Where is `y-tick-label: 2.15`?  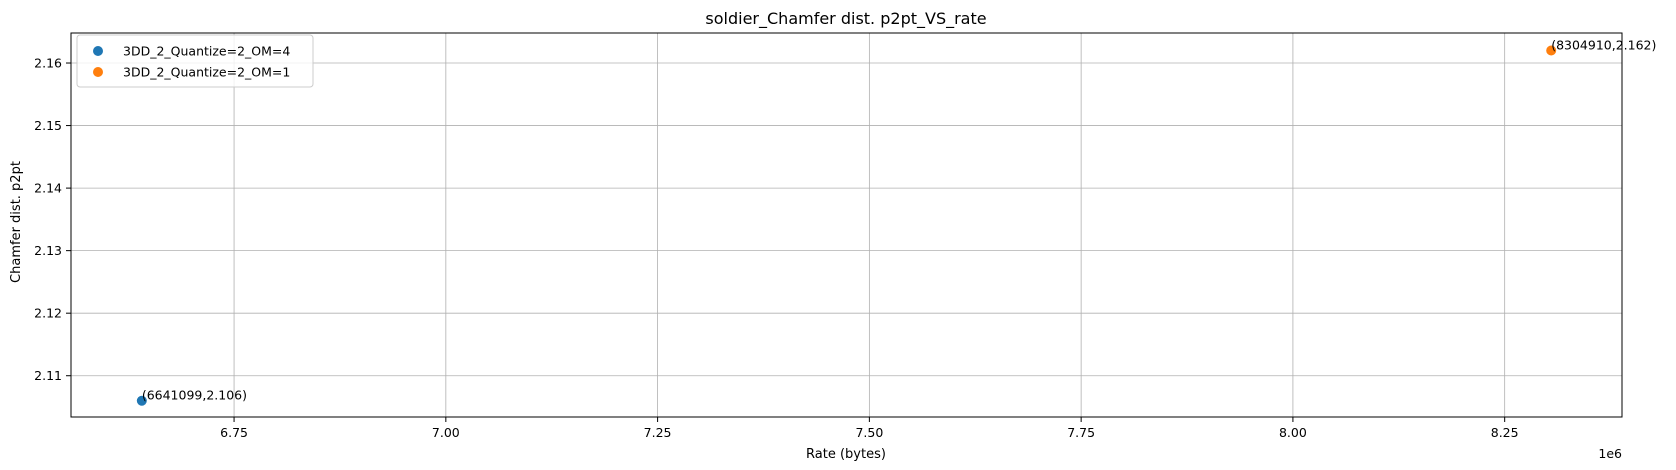
y-tick-label: 2.15 is located at coordinates (48, 125).